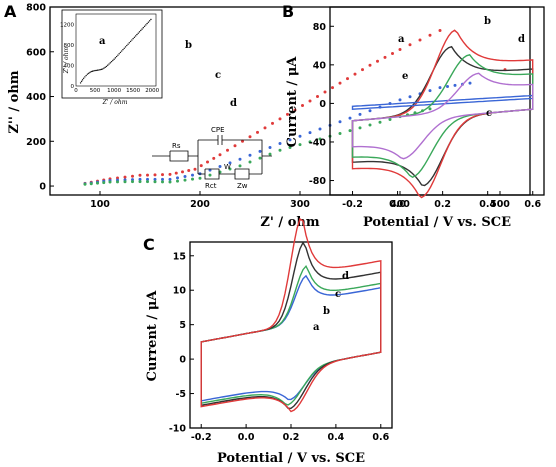 The image size is (556, 467). Describe the element at coordinates (461, 67) in the screenshot. I see `panel-b-series-labels: a b c d e` at that location.